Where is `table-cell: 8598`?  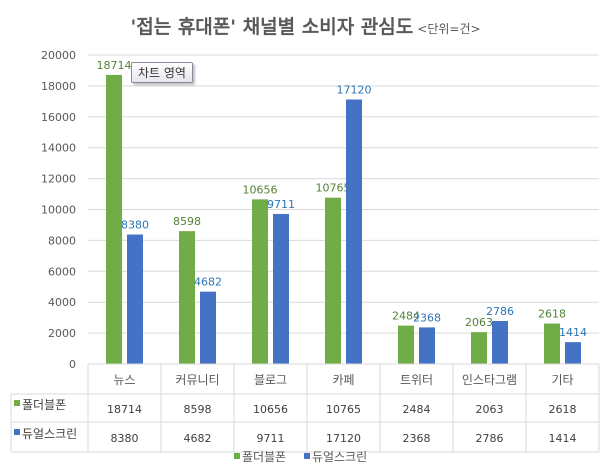 table-cell: 8598 is located at coordinates (198, 409).